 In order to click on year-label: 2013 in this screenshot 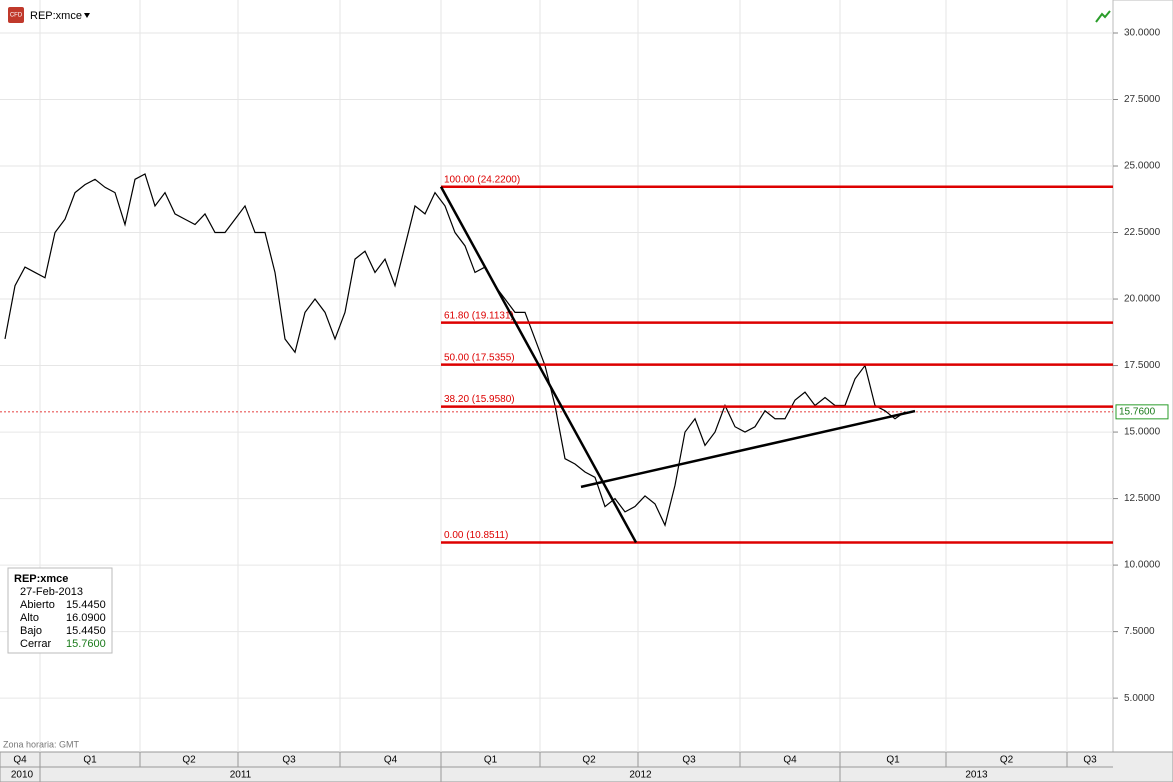, I will do `click(976, 775)`.